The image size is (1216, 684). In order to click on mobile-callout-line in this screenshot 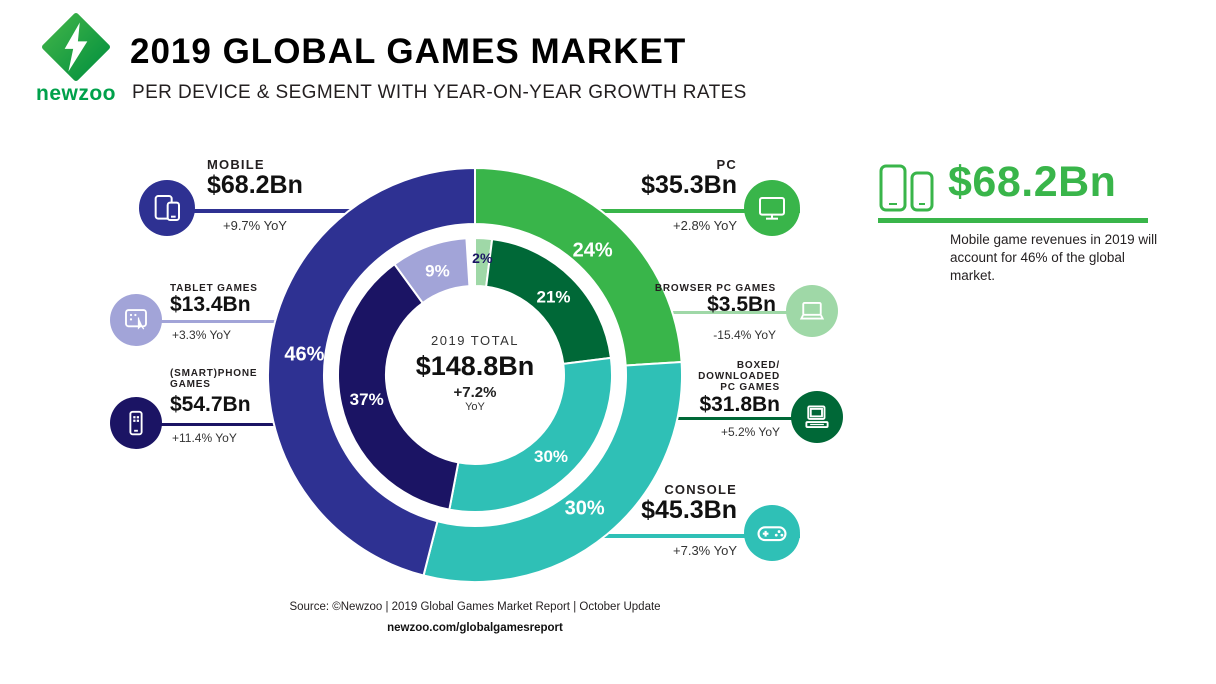, I will do `click(261, 211)`.